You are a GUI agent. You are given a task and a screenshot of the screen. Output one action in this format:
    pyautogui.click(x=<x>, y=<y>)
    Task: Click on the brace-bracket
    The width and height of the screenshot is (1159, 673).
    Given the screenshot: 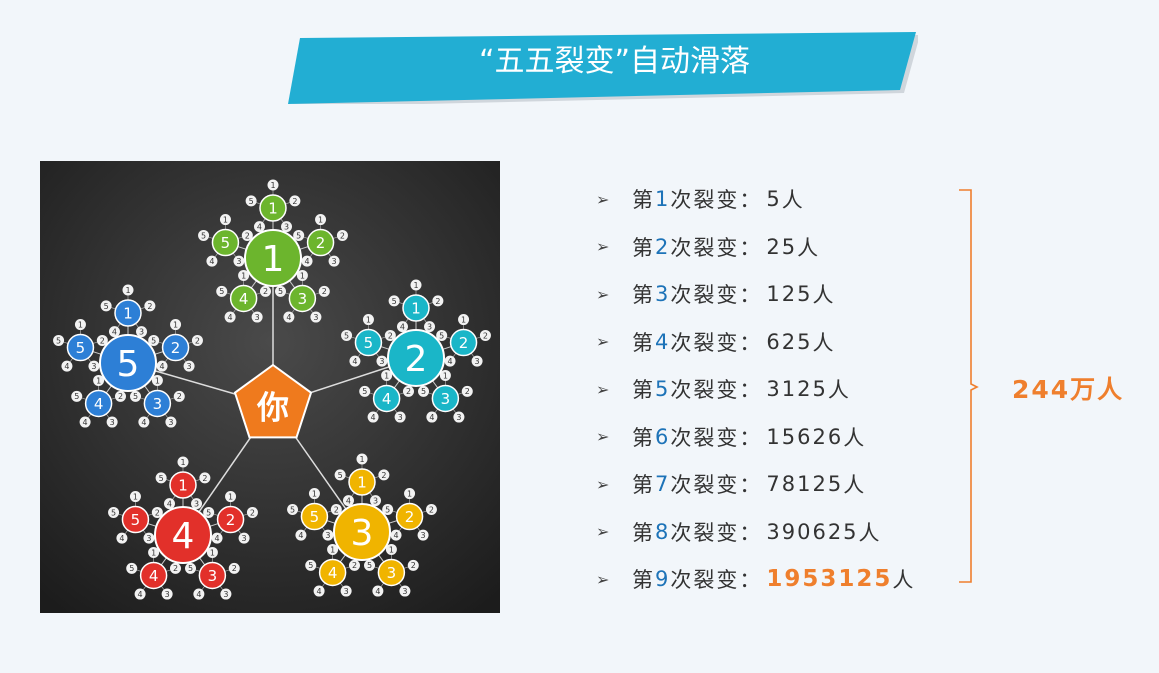 What is the action you would take?
    pyautogui.click(x=969, y=386)
    